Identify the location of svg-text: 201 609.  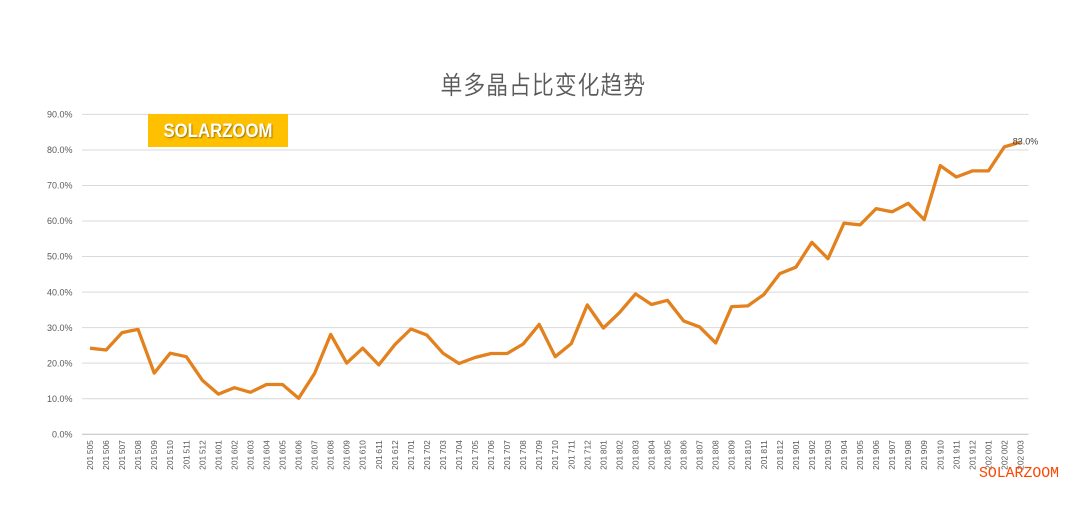
(347, 455).